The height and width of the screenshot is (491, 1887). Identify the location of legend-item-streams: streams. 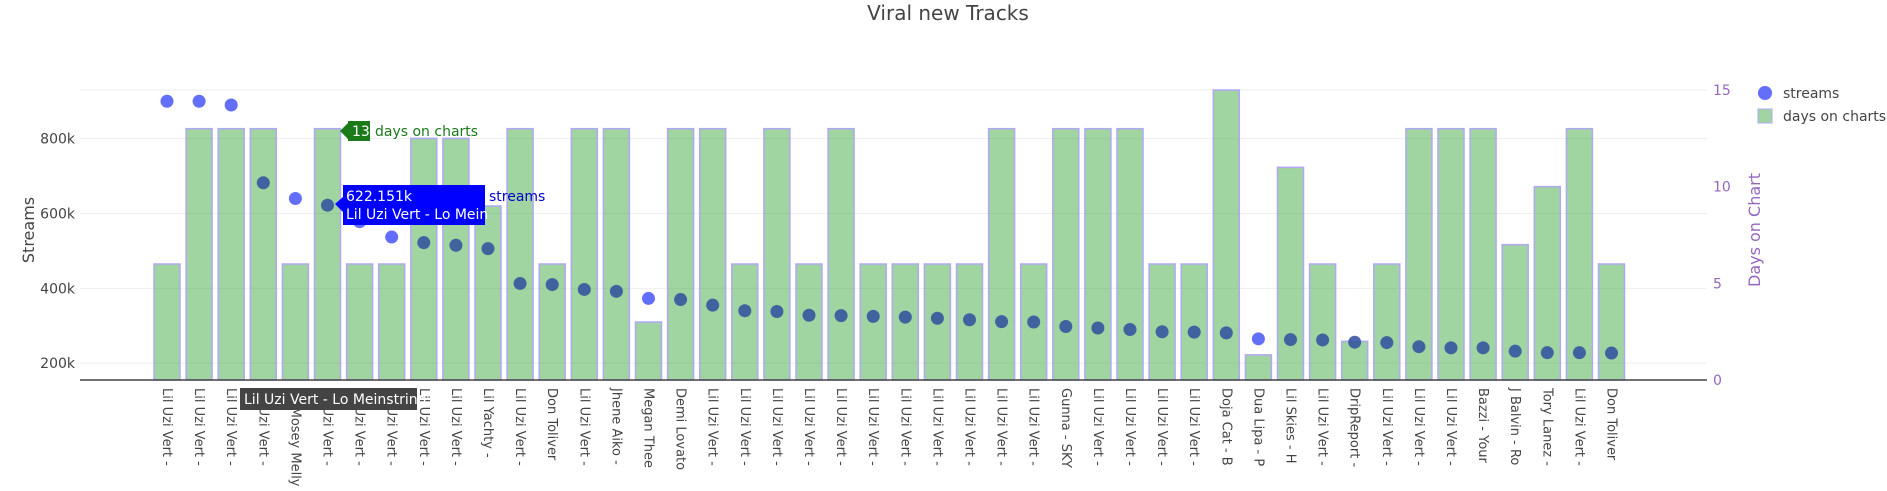
(1798, 94).